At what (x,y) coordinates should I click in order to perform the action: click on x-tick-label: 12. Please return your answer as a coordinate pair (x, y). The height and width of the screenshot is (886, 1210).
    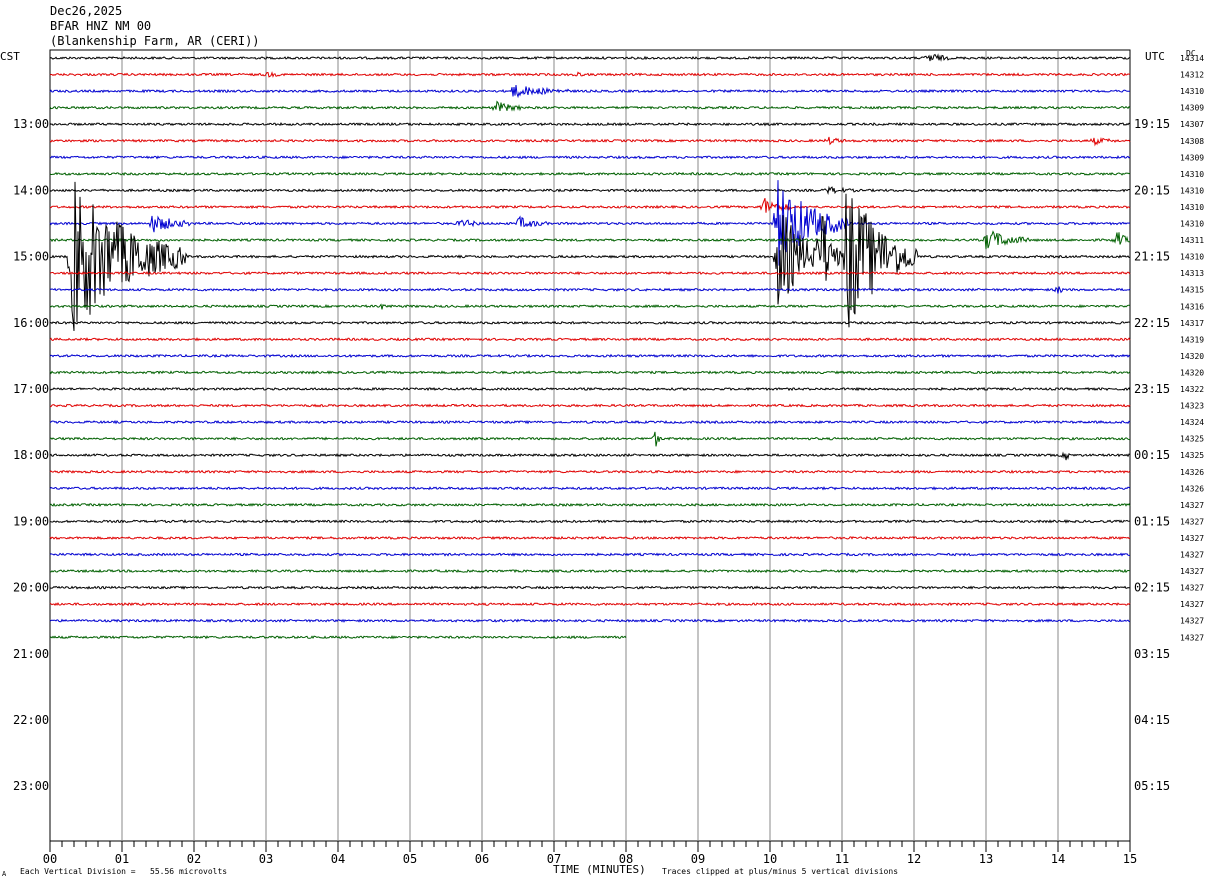
    Looking at the image, I should click on (914, 859).